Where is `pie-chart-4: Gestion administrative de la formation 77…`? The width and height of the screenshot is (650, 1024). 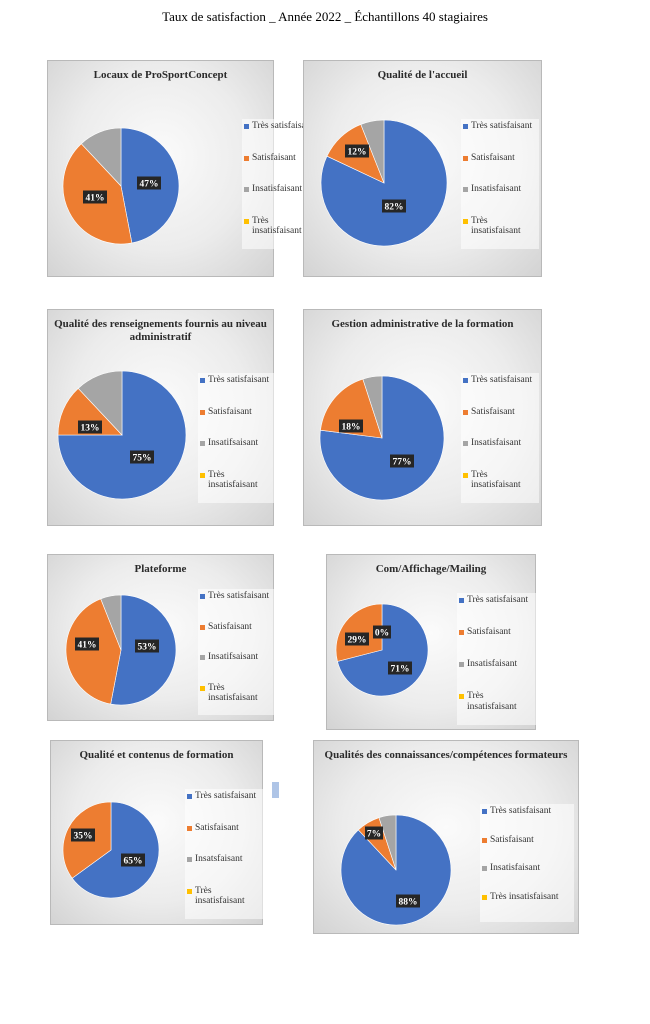 pie-chart-4: Gestion administrative de la formation 77… is located at coordinates (422, 417).